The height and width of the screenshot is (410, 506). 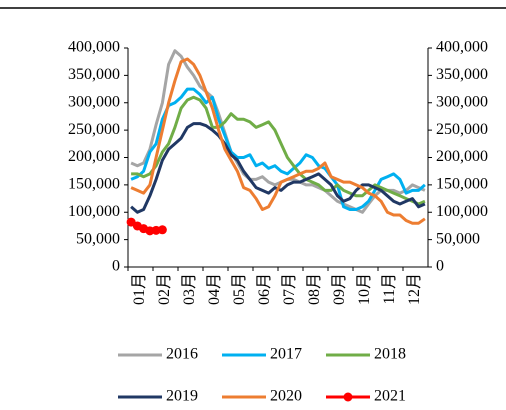 I want to click on y-tick-label: 400,000, so click(x=94, y=47).